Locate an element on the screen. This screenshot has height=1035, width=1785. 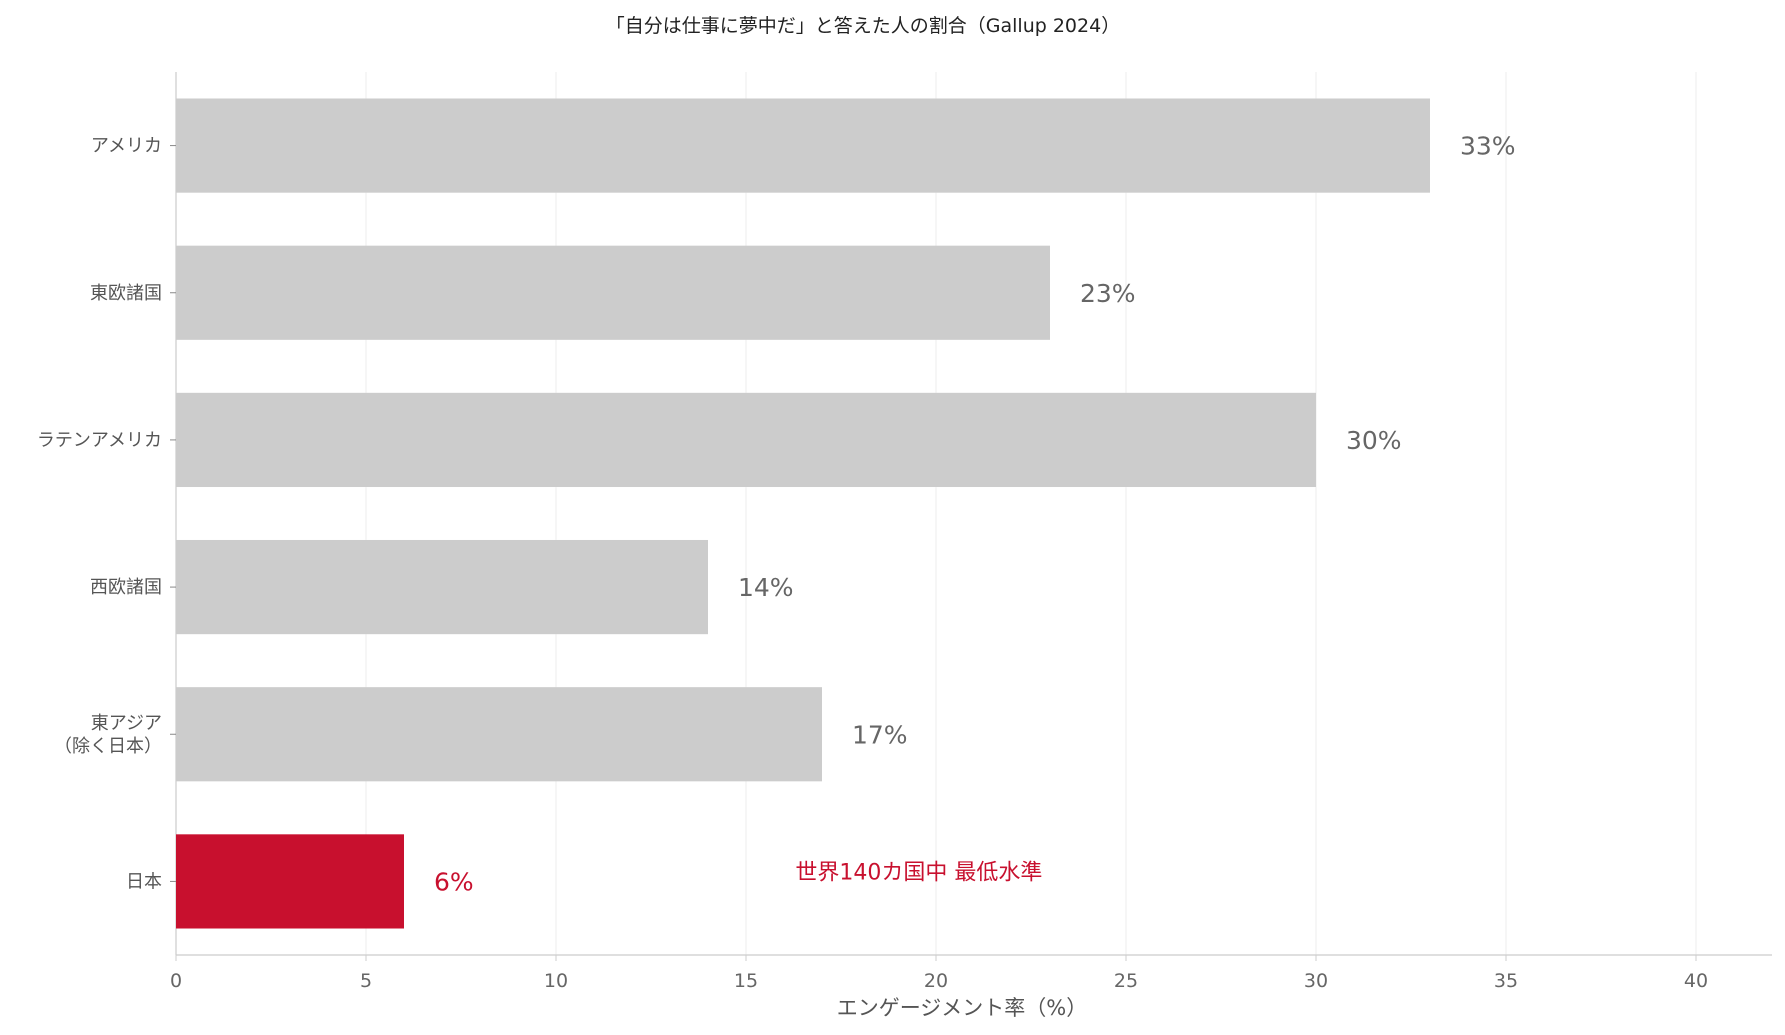
y-tick-label: 西欧諸国 is located at coordinates (126, 587).